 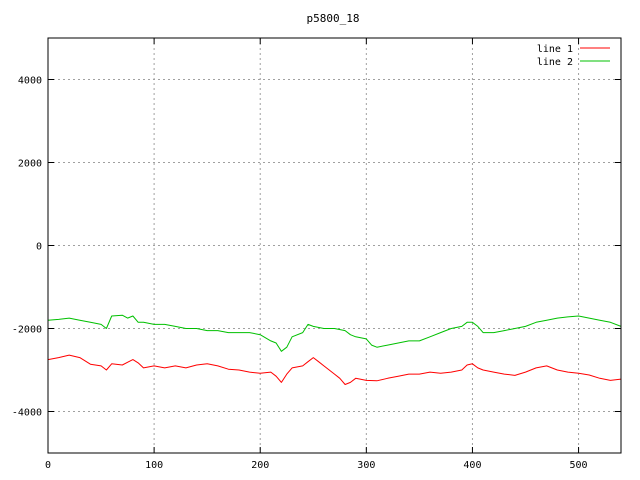 What do you see at coordinates (48, 465) in the screenshot?
I see `x-tick-label: 0` at bounding box center [48, 465].